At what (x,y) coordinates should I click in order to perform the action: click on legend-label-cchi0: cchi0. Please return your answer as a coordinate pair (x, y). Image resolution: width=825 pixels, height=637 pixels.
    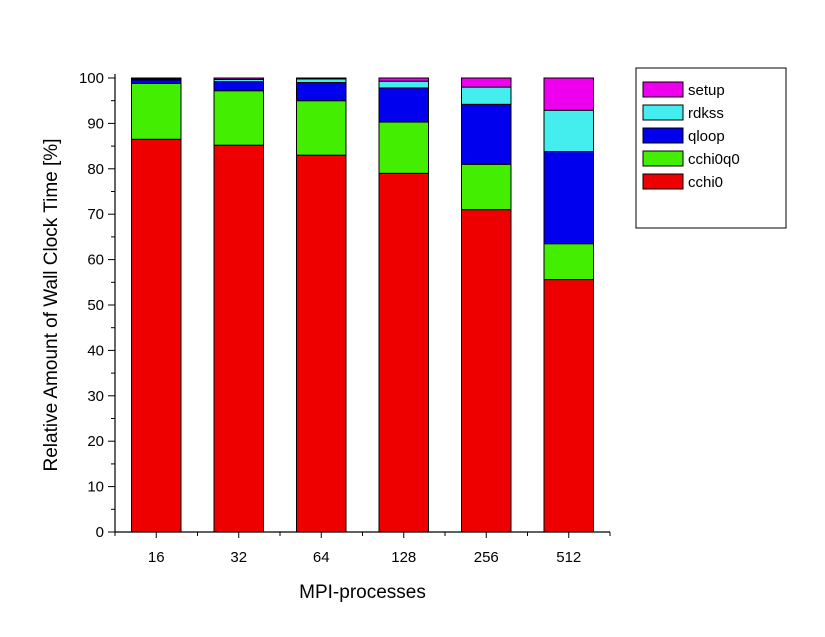
    Looking at the image, I should click on (705, 182).